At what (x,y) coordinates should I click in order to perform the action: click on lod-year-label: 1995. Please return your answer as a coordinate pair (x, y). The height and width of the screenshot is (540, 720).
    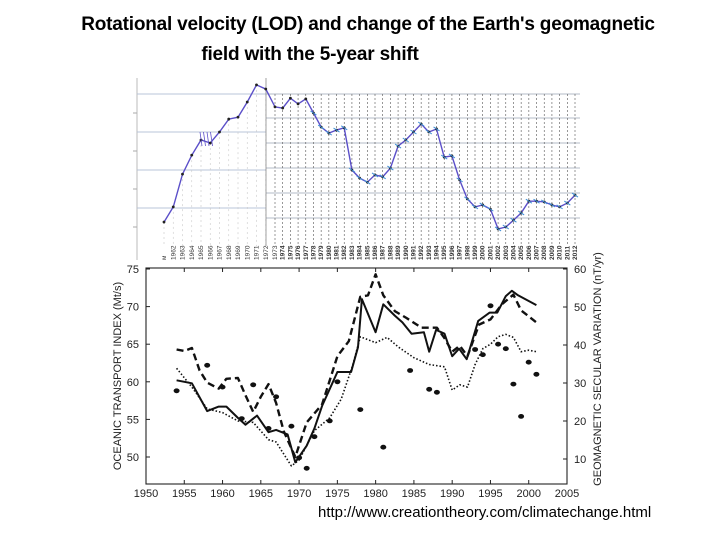
    Looking at the image, I should click on (444, 252).